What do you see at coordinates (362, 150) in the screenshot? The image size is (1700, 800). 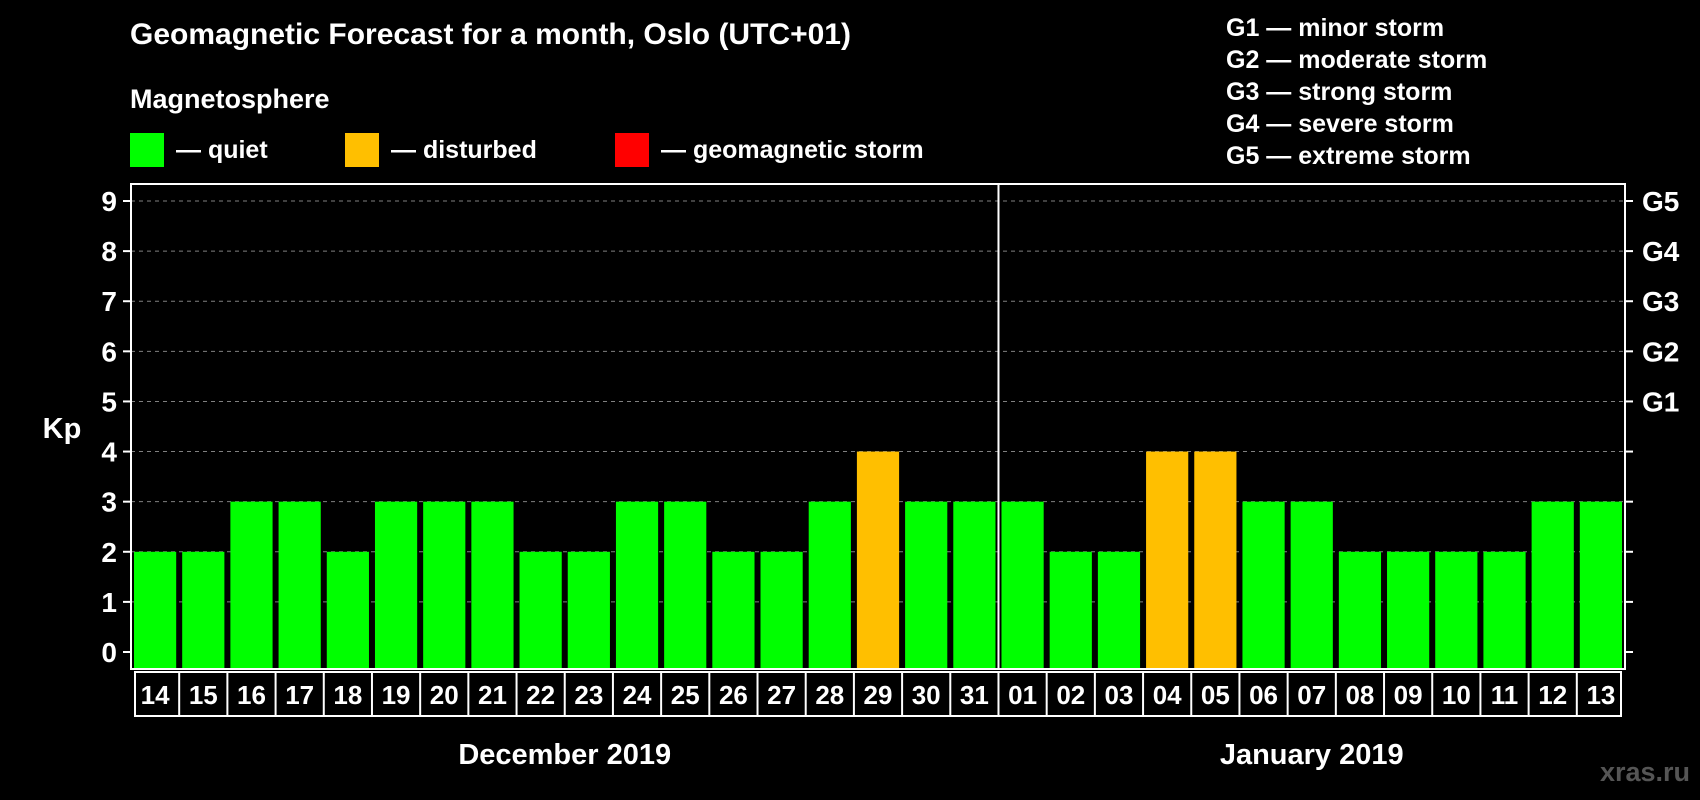 I see `legend-swatch-disturbed` at bounding box center [362, 150].